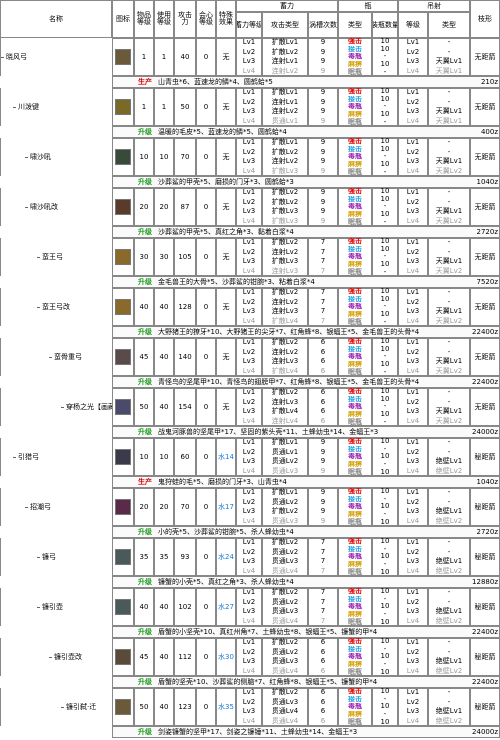  What do you see at coordinates (368, 6) in the screenshot?
I see `header-cell: 瓶` at bounding box center [368, 6].